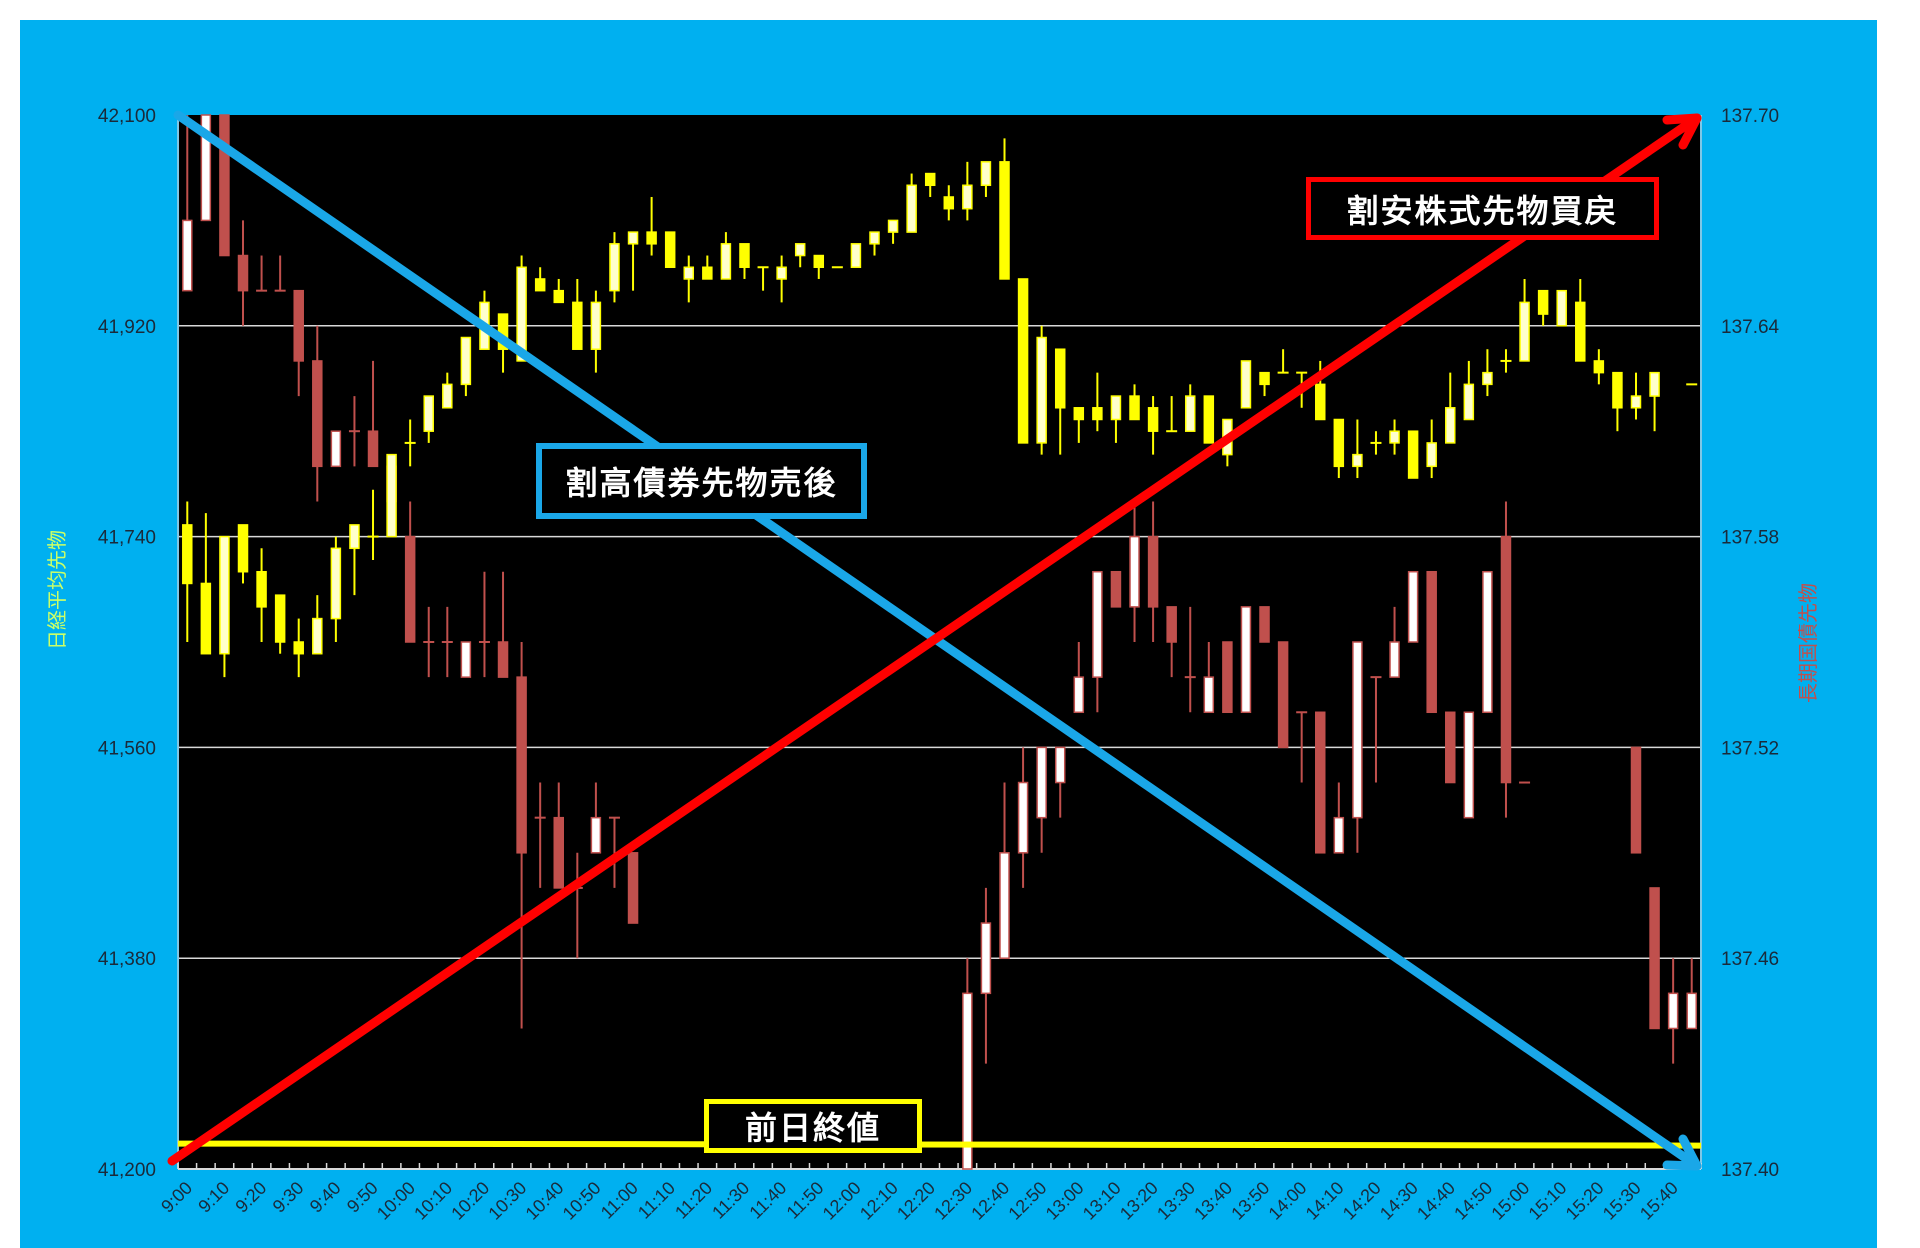  What do you see at coordinates (1482, 208) in the screenshot?
I see `annotation-stock-buyback: 割安株式先物買戻` at bounding box center [1482, 208].